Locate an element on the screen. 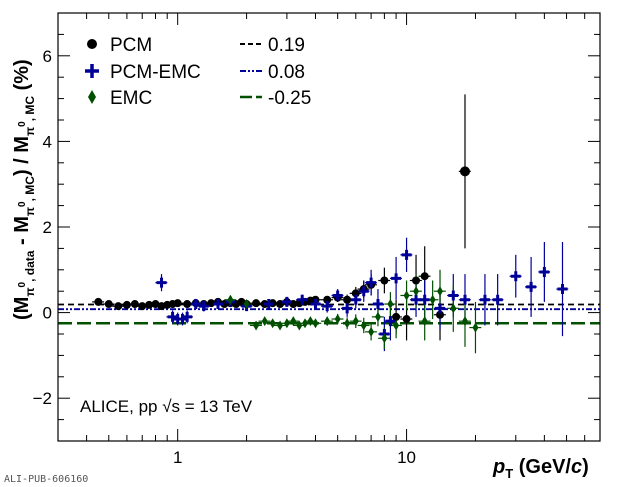  legend-entry-pcm-emc: PCM-EMC is located at coordinates (143, 72).